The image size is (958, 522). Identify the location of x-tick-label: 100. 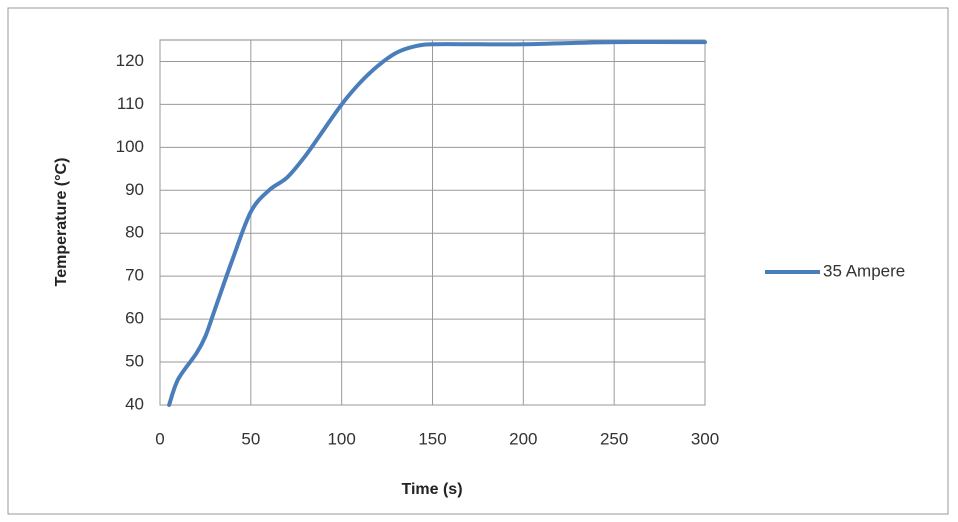
(341, 438).